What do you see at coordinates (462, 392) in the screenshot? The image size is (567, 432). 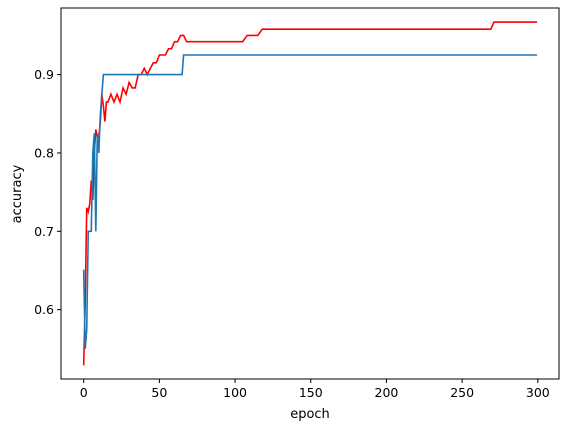 I see `x-tick-label: 250` at bounding box center [462, 392].